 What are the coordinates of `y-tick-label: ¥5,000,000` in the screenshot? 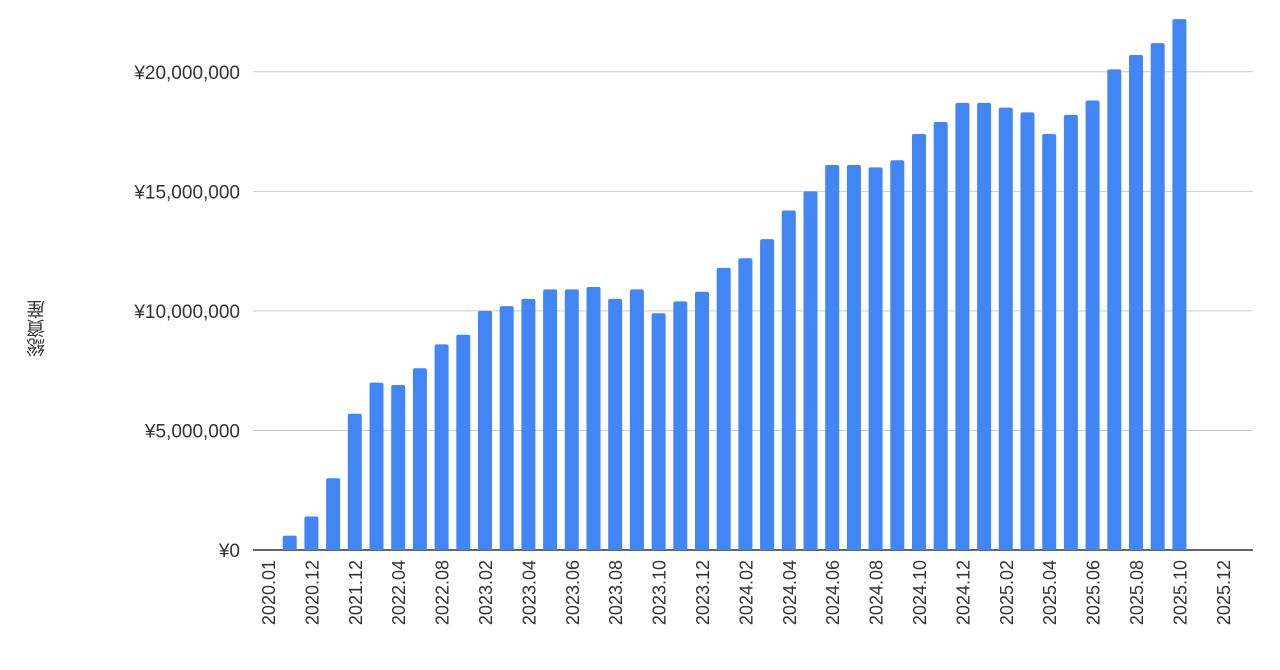 It's located at (192, 431).